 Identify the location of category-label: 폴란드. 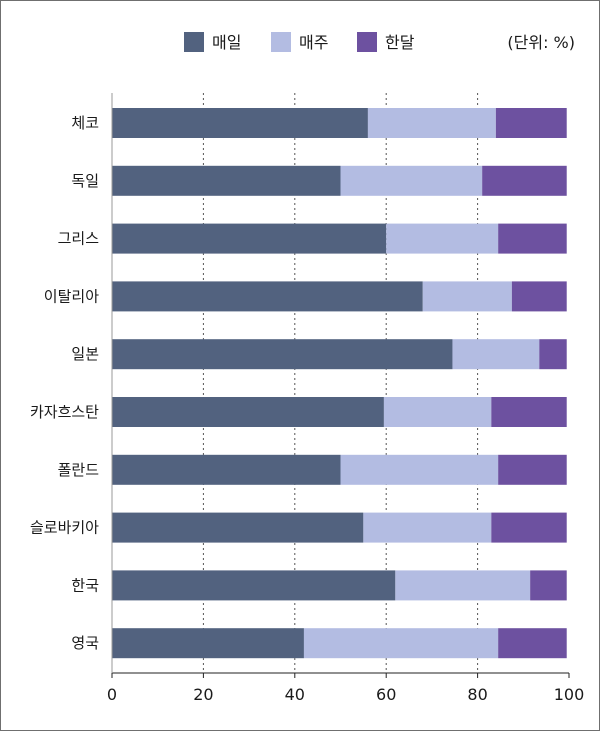
(79, 470).